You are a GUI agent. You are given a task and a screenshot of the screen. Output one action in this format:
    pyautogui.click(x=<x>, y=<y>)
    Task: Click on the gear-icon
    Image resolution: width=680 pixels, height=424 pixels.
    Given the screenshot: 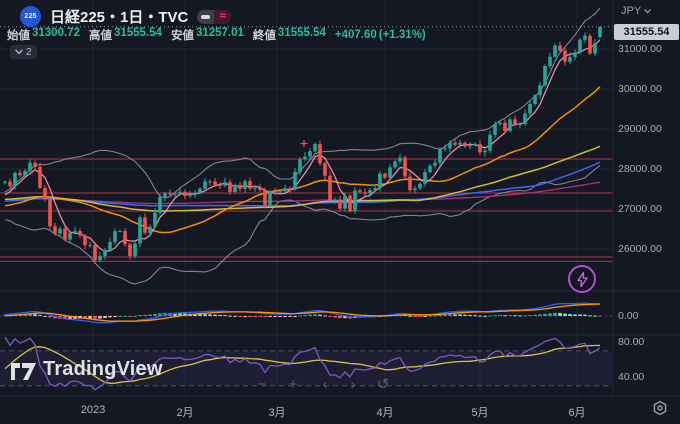 What is the action you would take?
    pyautogui.click(x=660, y=408)
    